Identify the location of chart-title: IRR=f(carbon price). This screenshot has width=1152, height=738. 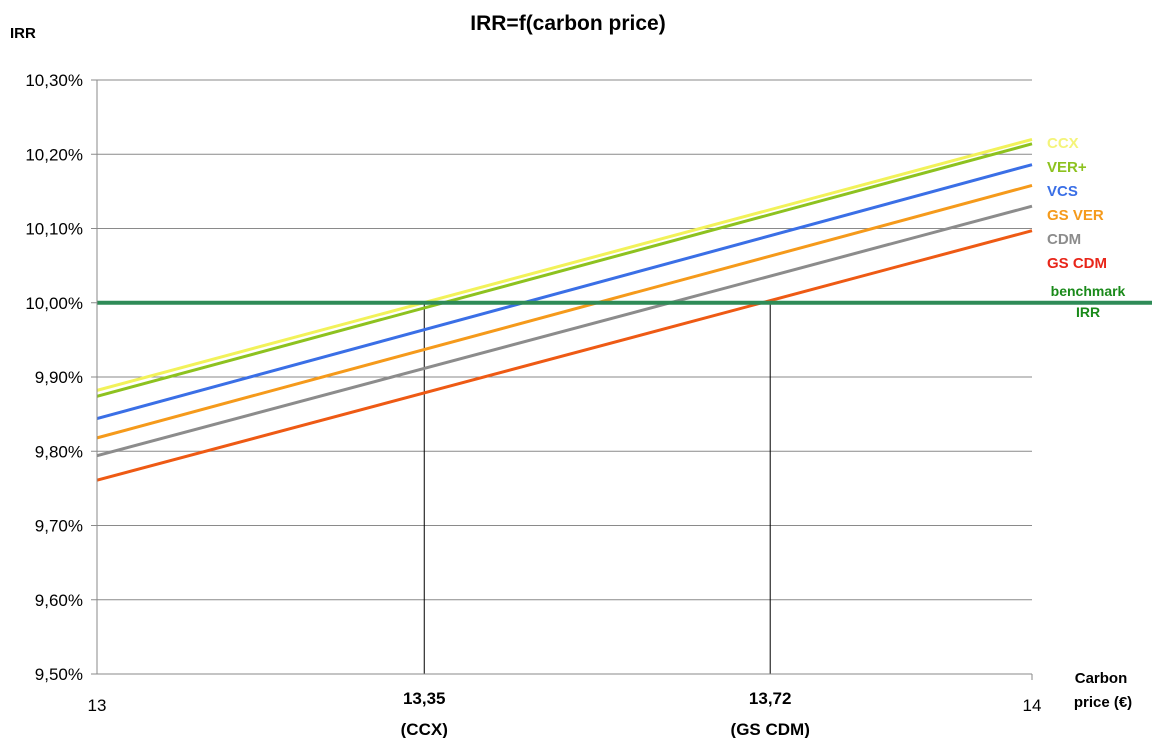
(567, 23).